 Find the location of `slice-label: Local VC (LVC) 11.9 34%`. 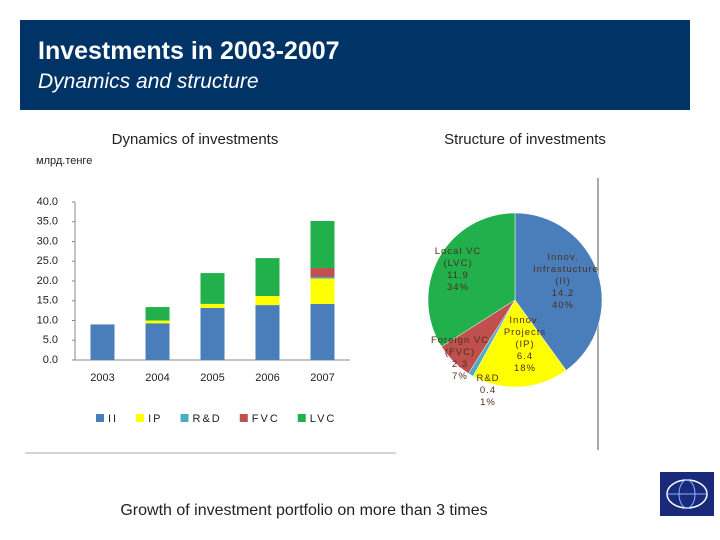

slice-label: Local VC (LVC) 11.9 34% is located at coordinates (458, 270).